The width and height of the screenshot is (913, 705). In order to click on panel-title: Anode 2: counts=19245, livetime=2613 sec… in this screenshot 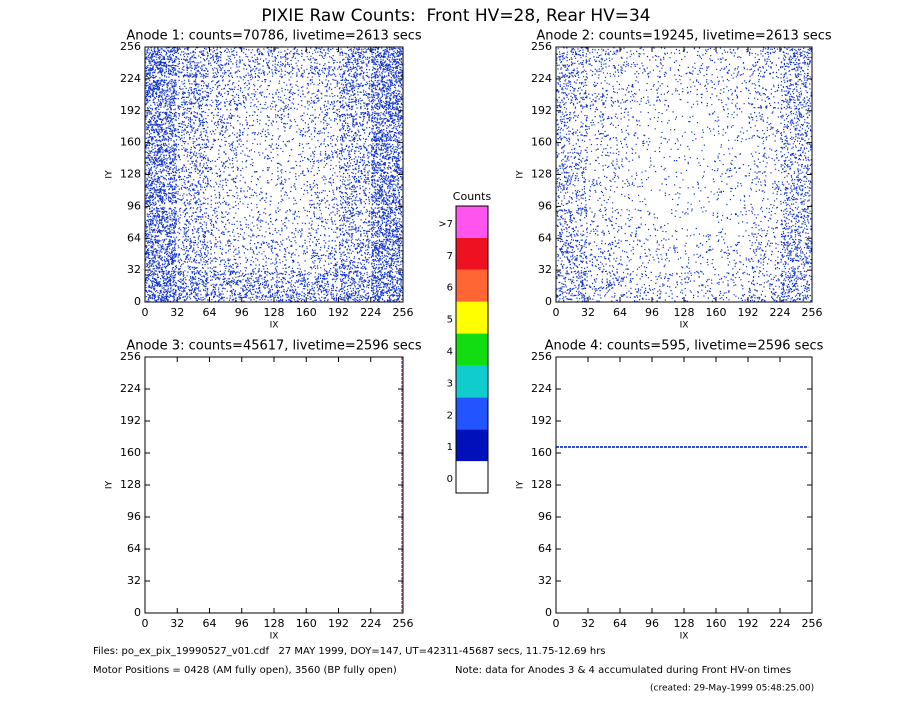, I will do `click(684, 36)`.